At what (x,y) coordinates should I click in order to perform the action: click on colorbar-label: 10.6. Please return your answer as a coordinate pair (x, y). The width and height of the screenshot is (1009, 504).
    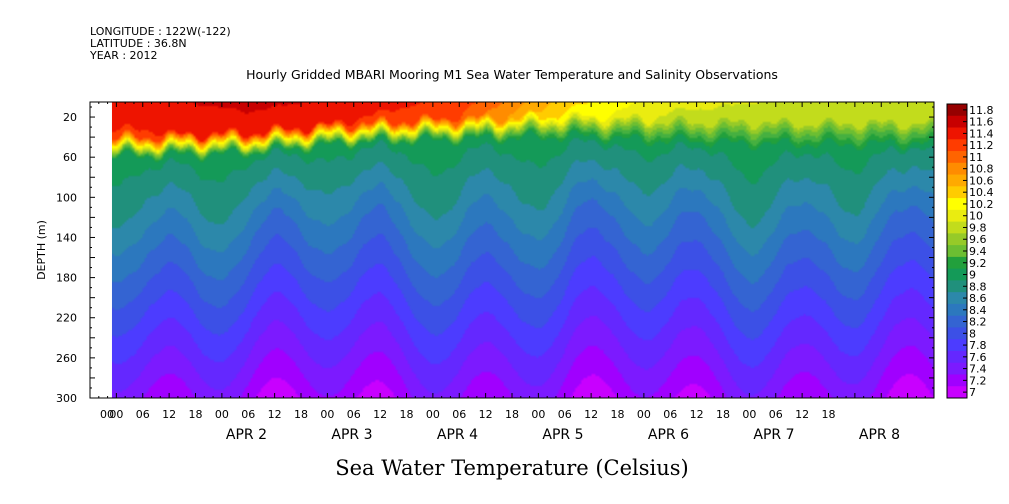
    Looking at the image, I should click on (981, 180).